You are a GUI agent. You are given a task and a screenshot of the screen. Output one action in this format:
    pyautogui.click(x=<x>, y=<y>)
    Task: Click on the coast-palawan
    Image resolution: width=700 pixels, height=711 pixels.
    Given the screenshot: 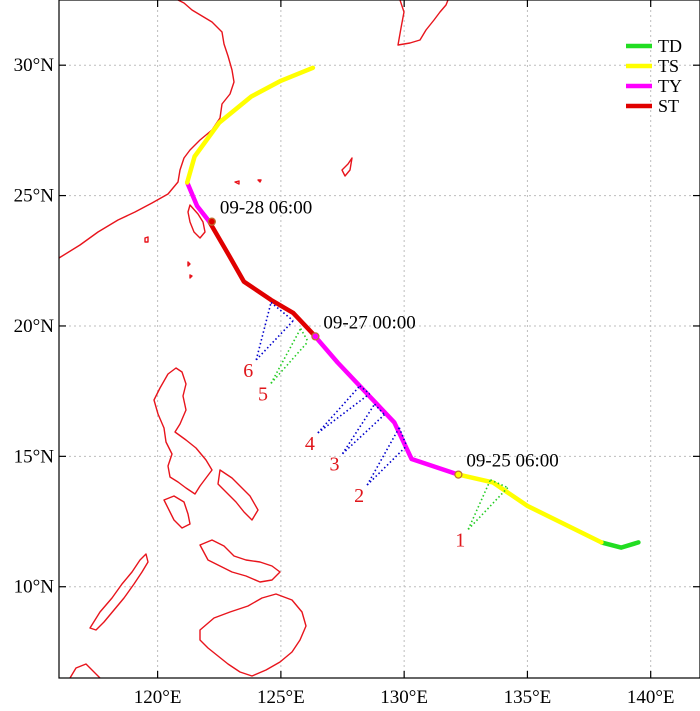 What is the action you would take?
    pyautogui.click(x=119, y=592)
    